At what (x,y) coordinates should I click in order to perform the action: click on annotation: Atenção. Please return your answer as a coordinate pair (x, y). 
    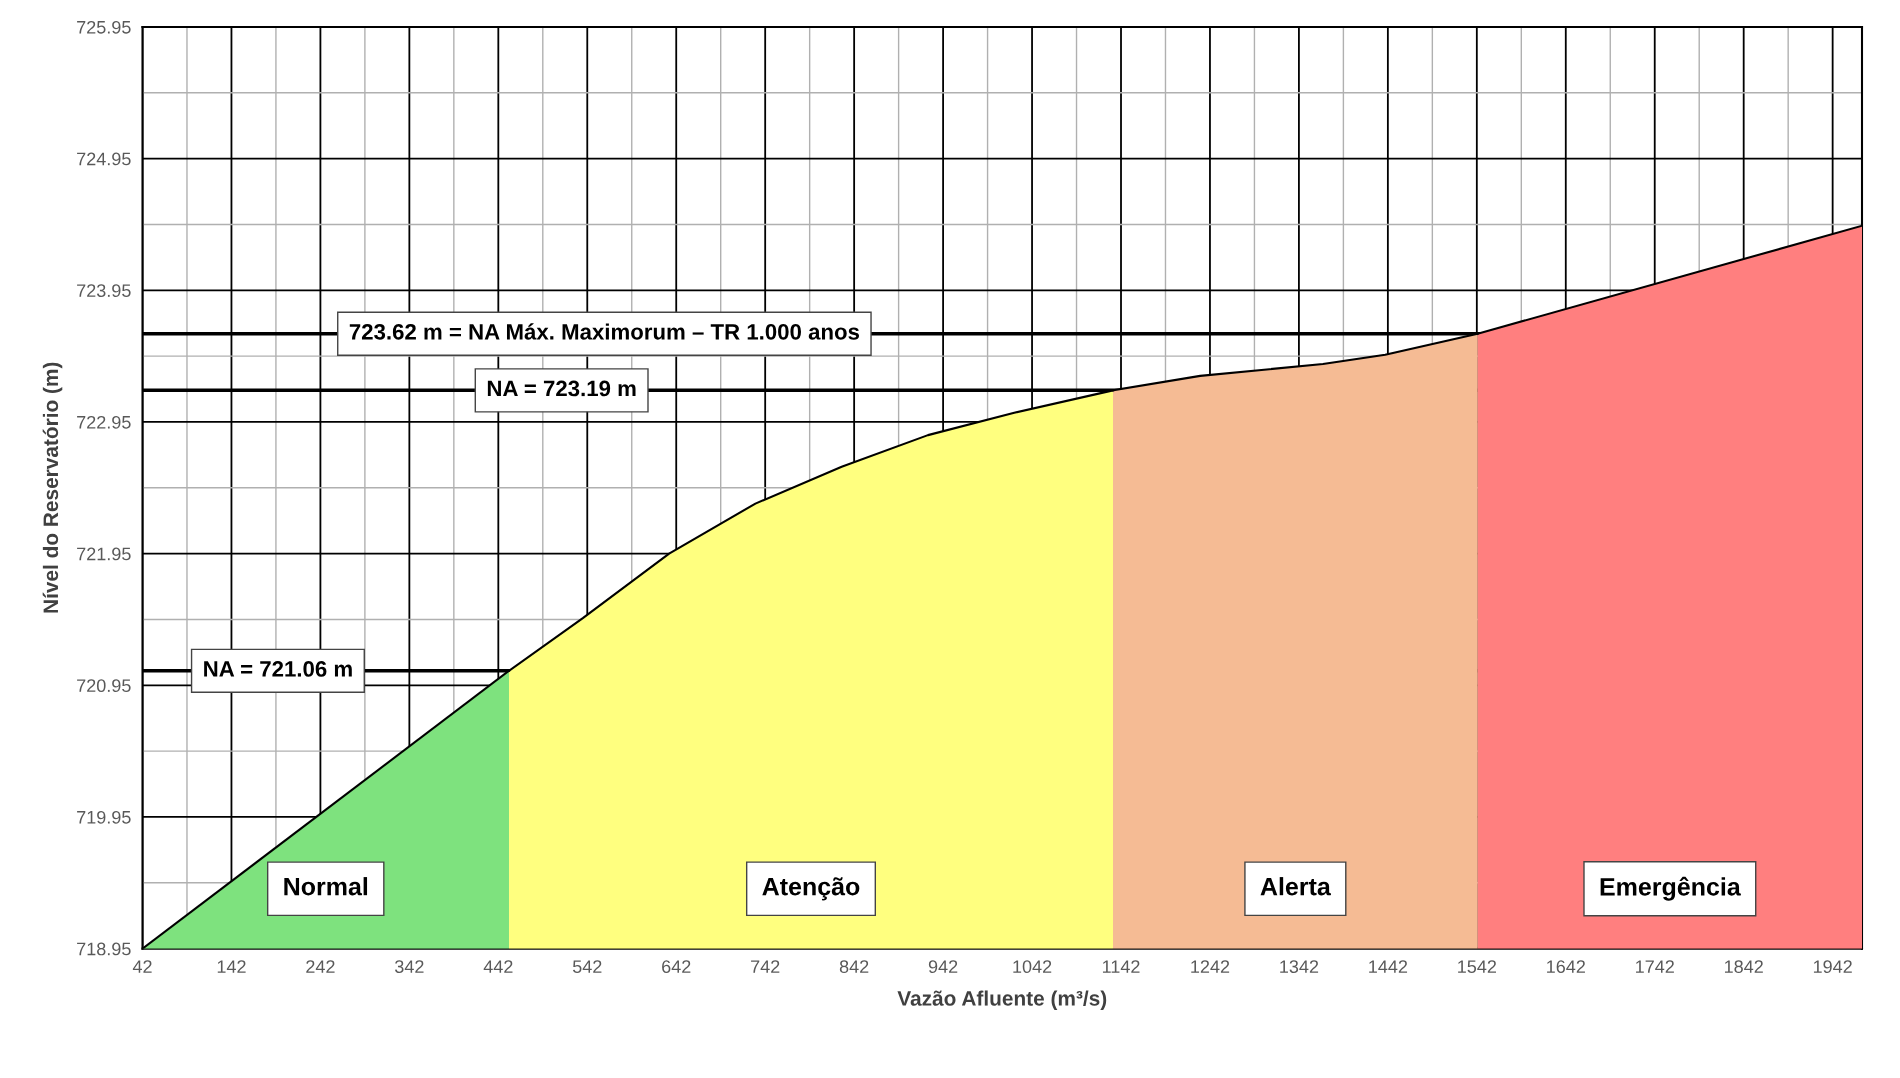
    Looking at the image, I should click on (811, 889).